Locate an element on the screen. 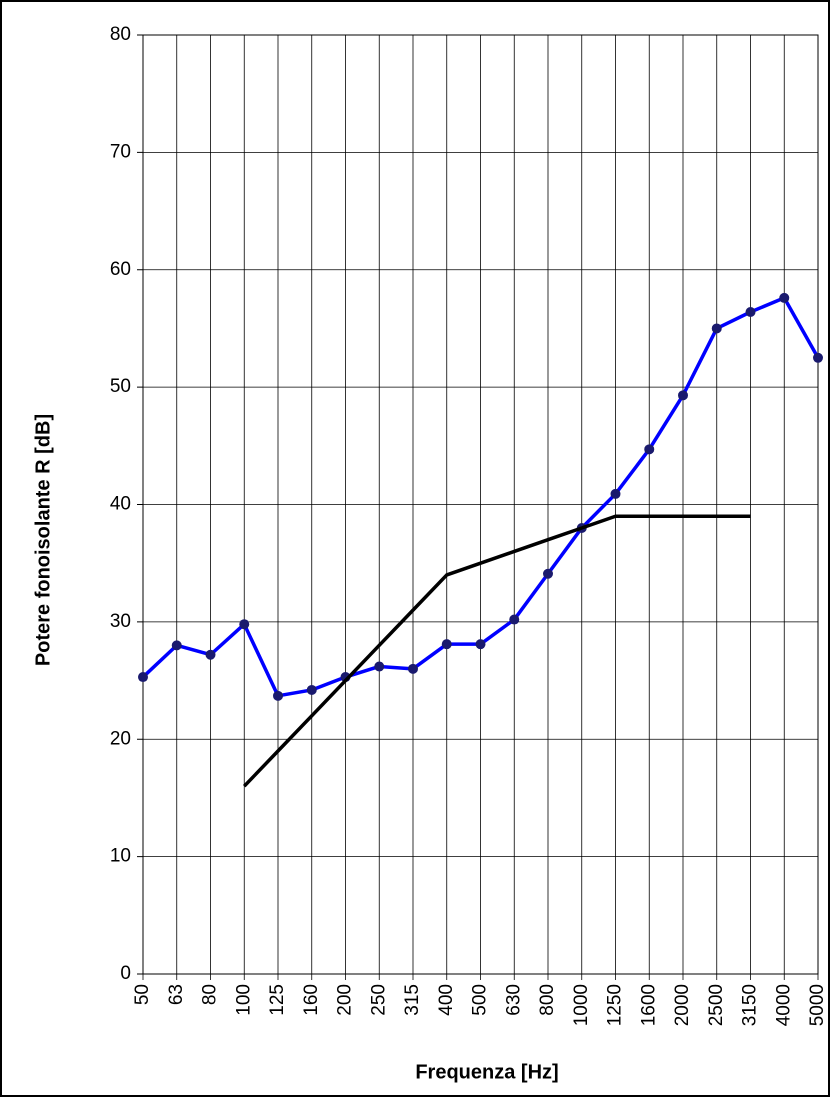 The width and height of the screenshot is (830, 1097). x-tick-label: 200 is located at coordinates (345, 1000).